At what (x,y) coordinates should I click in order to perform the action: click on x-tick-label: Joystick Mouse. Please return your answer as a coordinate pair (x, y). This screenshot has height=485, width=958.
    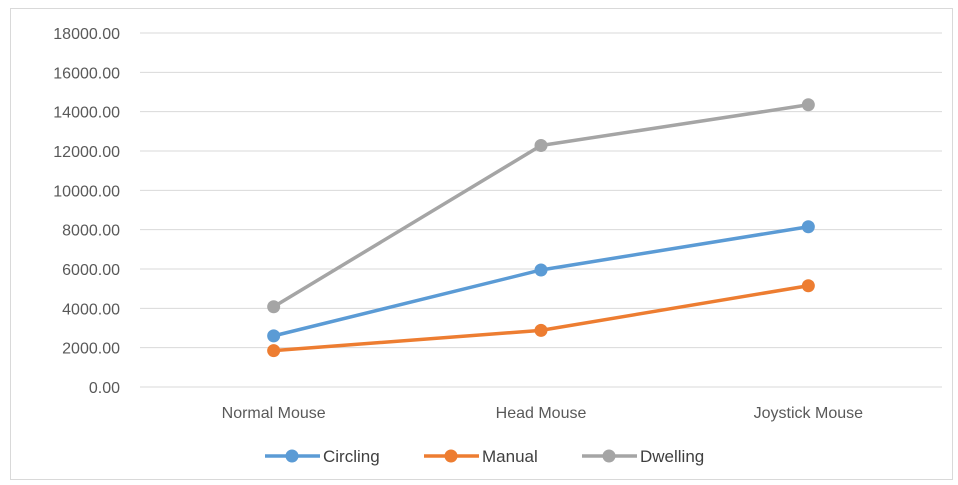
    Looking at the image, I should click on (808, 413).